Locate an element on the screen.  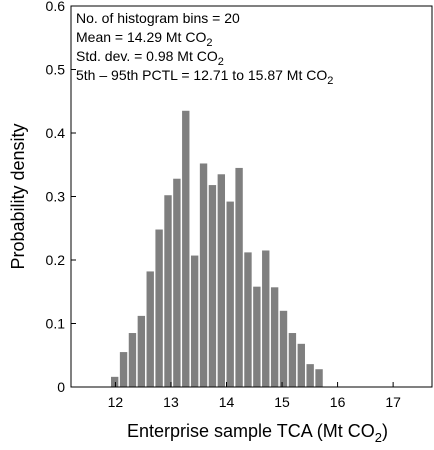
x-tick-label: 15 is located at coordinates (282, 402).